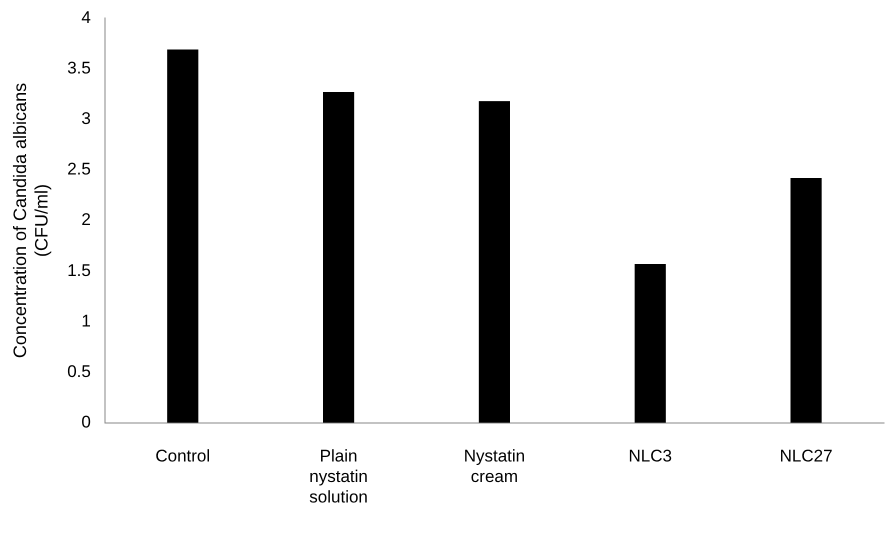  What do you see at coordinates (86, 422) in the screenshot?
I see `y-tick-label: 0` at bounding box center [86, 422].